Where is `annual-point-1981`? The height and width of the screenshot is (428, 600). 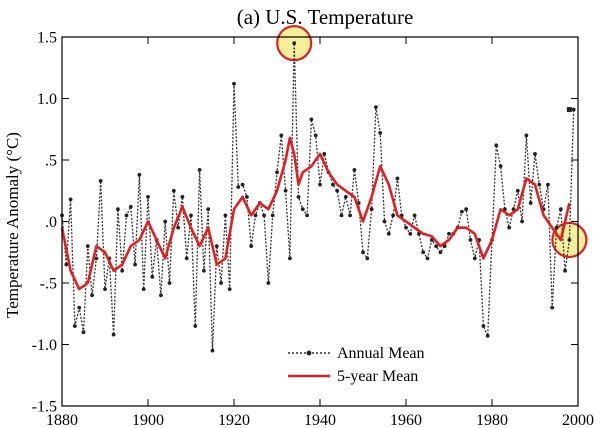 annual-point-1981 is located at coordinates (496, 145).